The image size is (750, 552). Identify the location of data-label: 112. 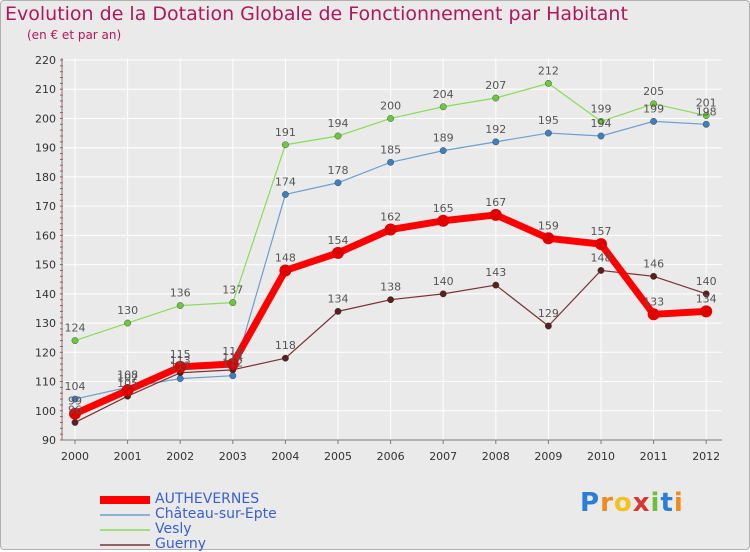
(232, 363).